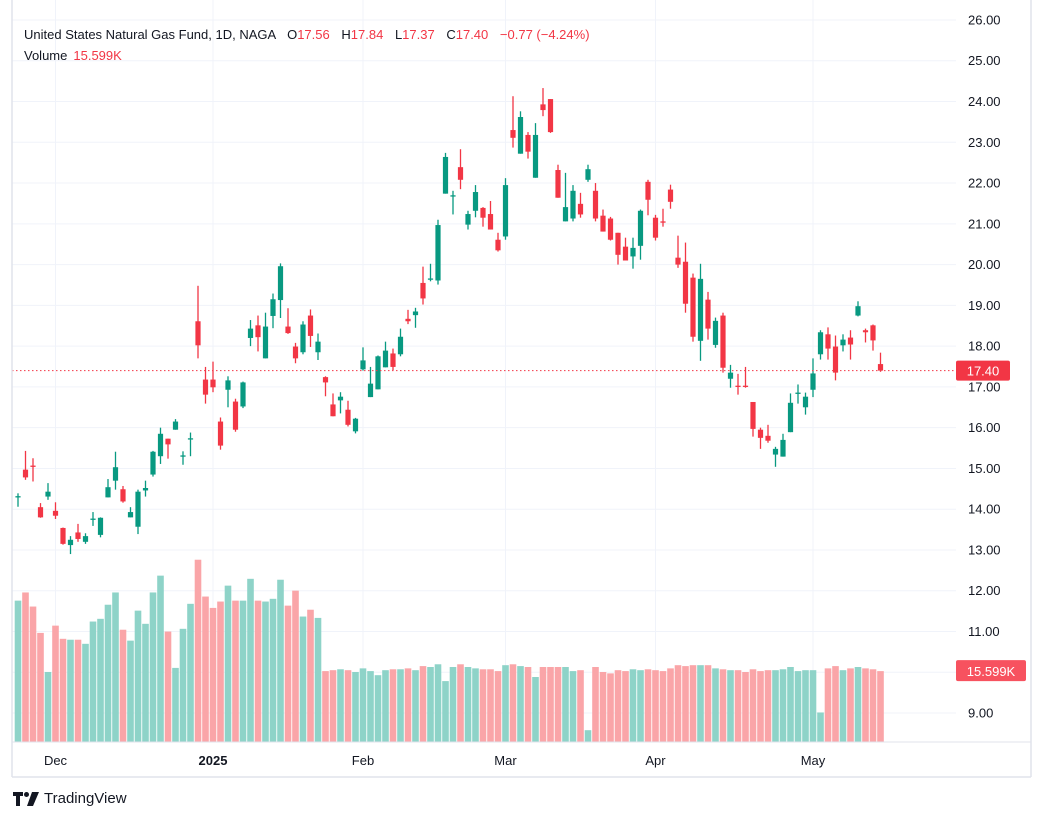 The height and width of the screenshot is (821, 1044). Describe the element at coordinates (435, 760) in the screenshot. I see `time-axis: Dec 2025 Feb Mar Apr May` at that location.